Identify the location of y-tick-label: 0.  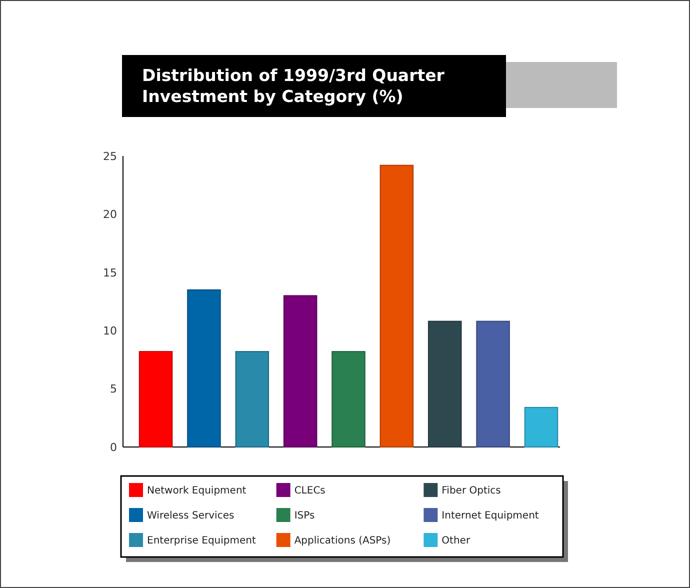
(113, 447).